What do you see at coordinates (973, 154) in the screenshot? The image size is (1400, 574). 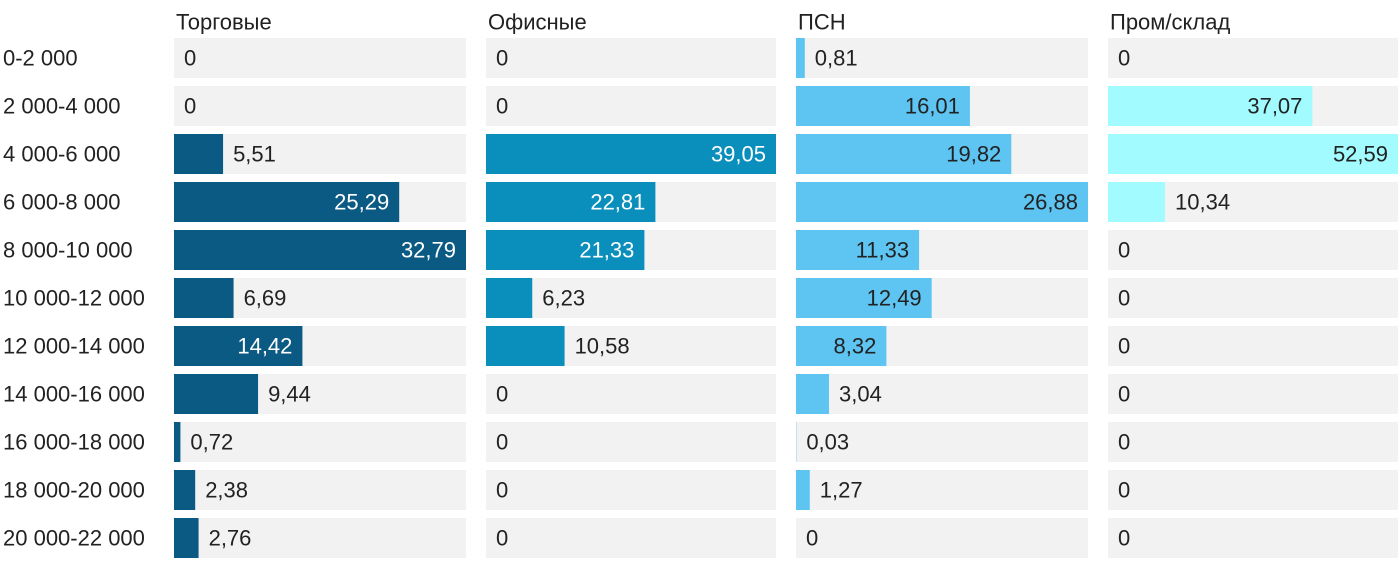 I see `value-label: 19,82` at bounding box center [973, 154].